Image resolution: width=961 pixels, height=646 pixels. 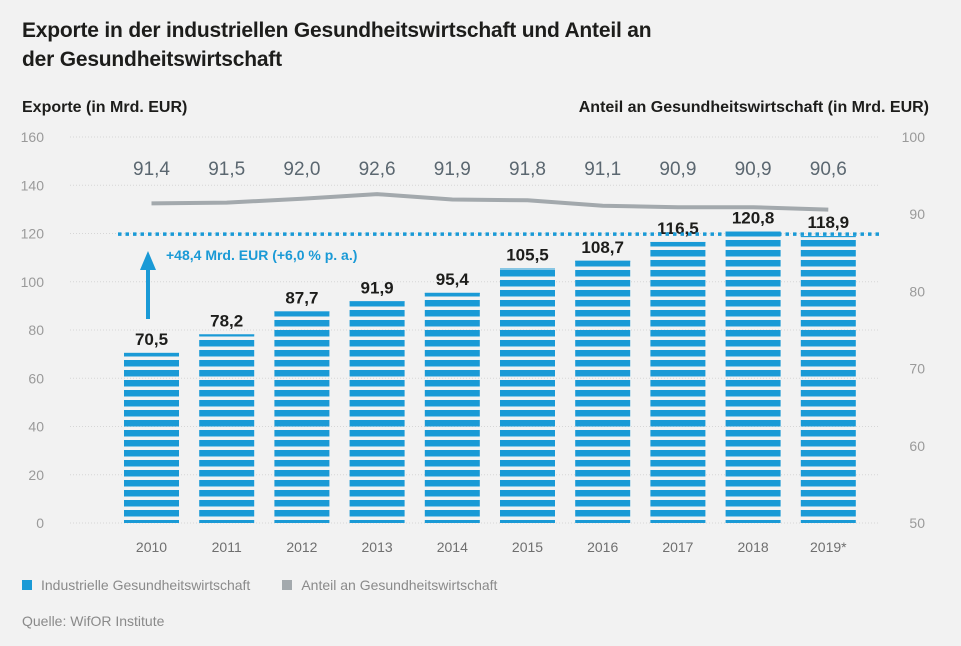 What do you see at coordinates (527, 254) in the screenshot?
I see `bar-value-label: 105,5` at bounding box center [527, 254].